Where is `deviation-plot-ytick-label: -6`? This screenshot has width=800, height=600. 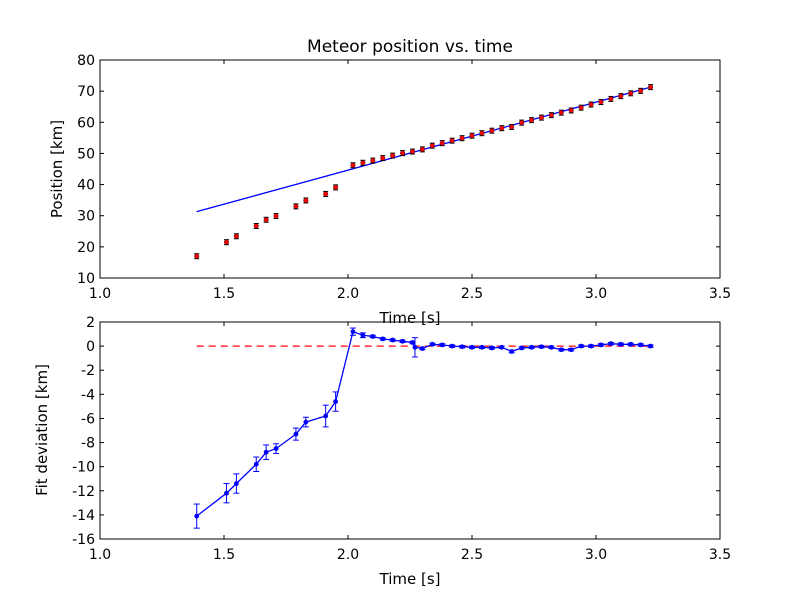
deviation-plot-ytick-label: -6 is located at coordinates (88, 419).